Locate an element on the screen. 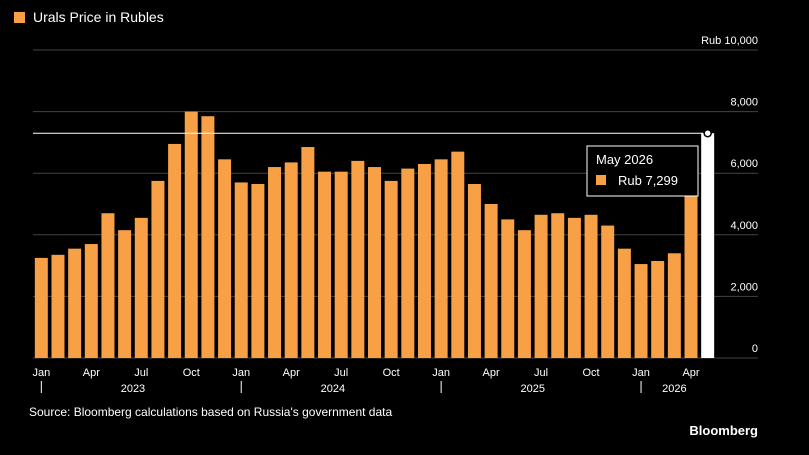 The height and width of the screenshot is (455, 809). y-axis: 0 2,000 4,000 6,000 8,000 Rub 10,000 is located at coordinates (729, 195).